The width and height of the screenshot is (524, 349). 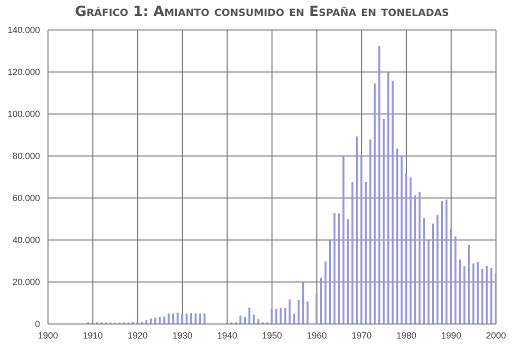 I want to click on x-tick-label: 1940, so click(x=227, y=335).